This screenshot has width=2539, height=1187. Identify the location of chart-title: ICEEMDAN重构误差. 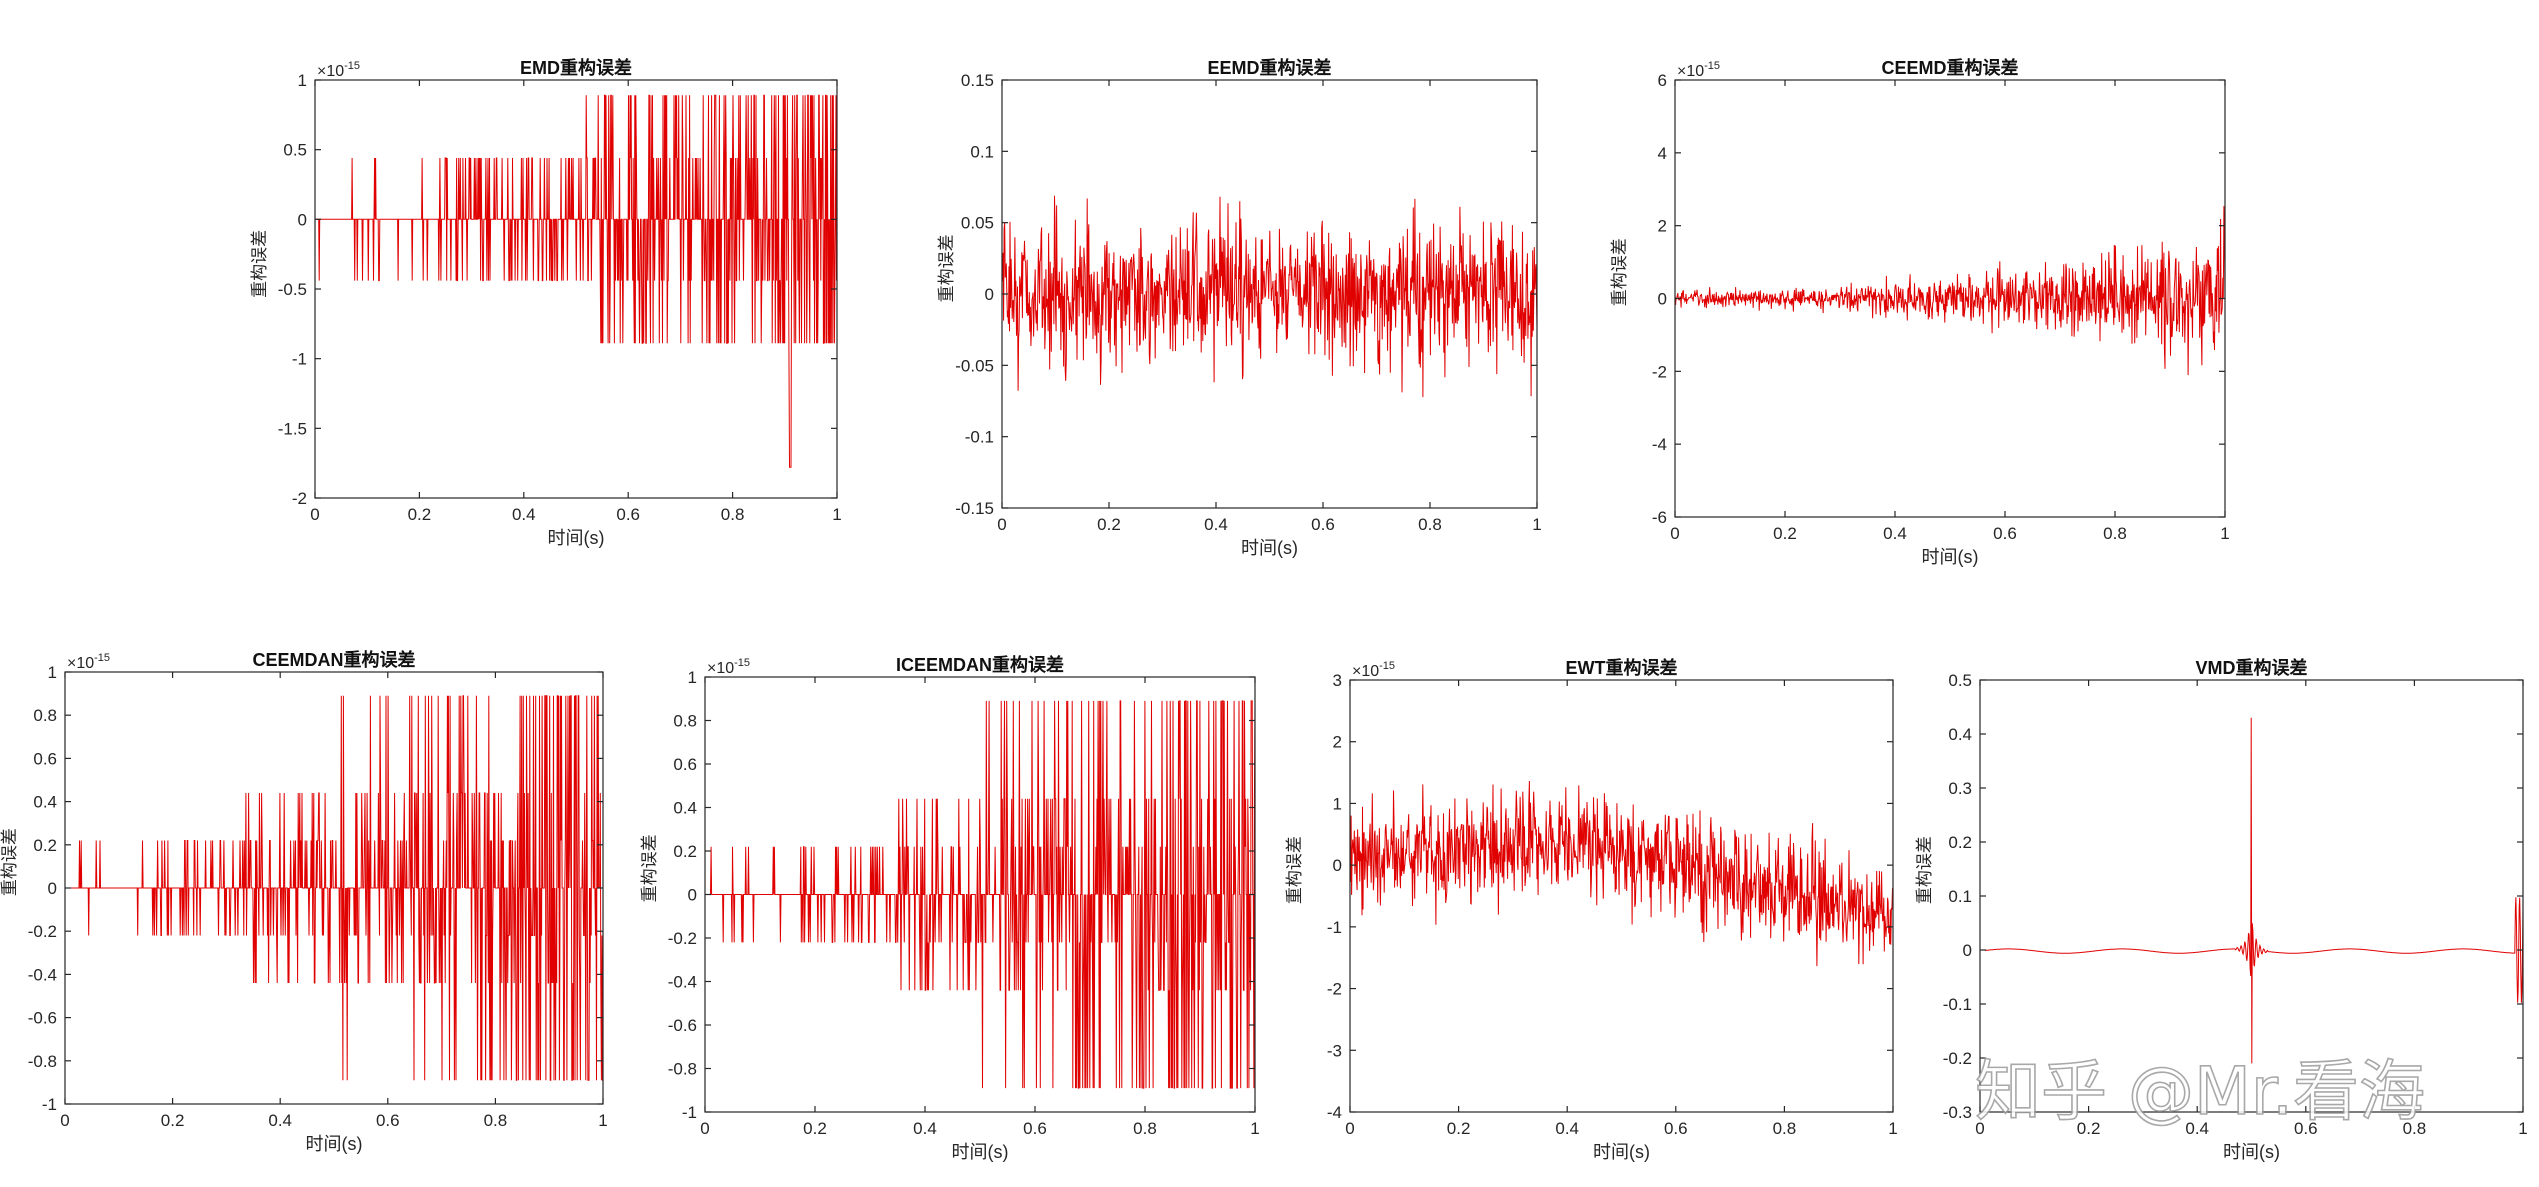
(980, 664).